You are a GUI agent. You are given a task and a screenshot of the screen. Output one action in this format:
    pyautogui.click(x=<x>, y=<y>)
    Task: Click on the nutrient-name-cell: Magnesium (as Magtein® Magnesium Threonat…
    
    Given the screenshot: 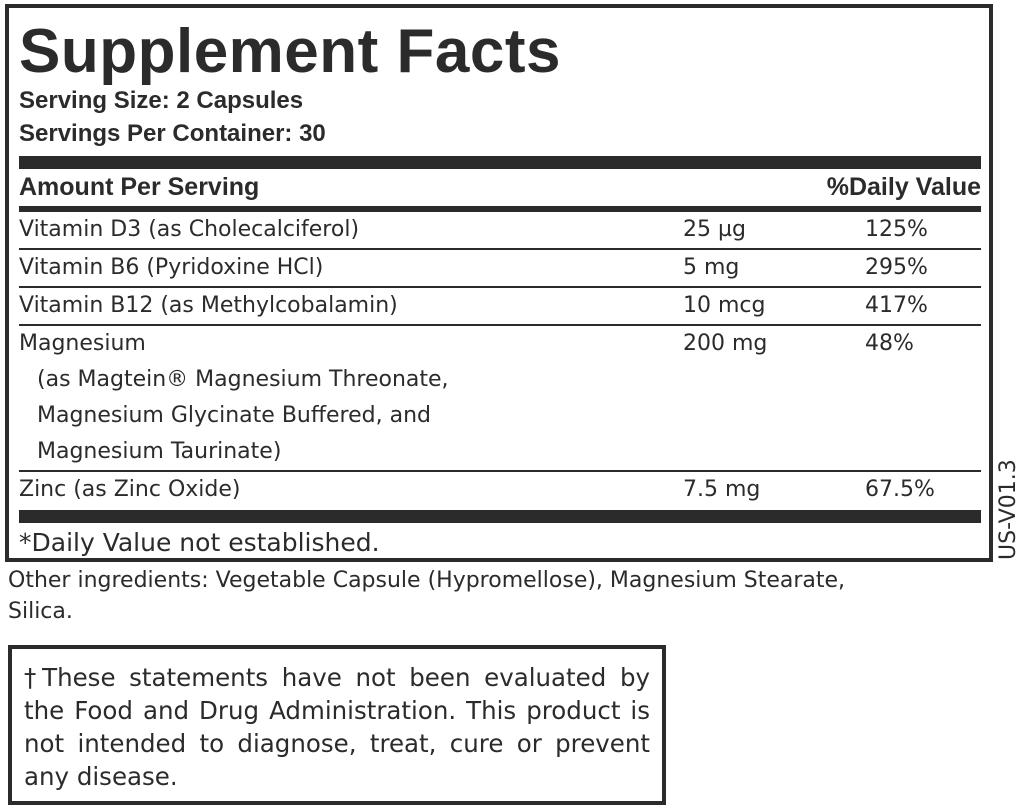 What is the action you would take?
    pyautogui.click(x=351, y=398)
    